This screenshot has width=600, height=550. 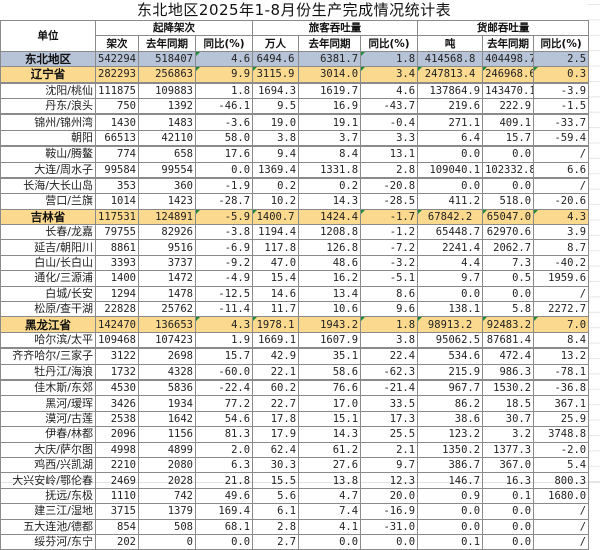 I want to click on passengers-cell: 9.4, so click(x=276, y=154).